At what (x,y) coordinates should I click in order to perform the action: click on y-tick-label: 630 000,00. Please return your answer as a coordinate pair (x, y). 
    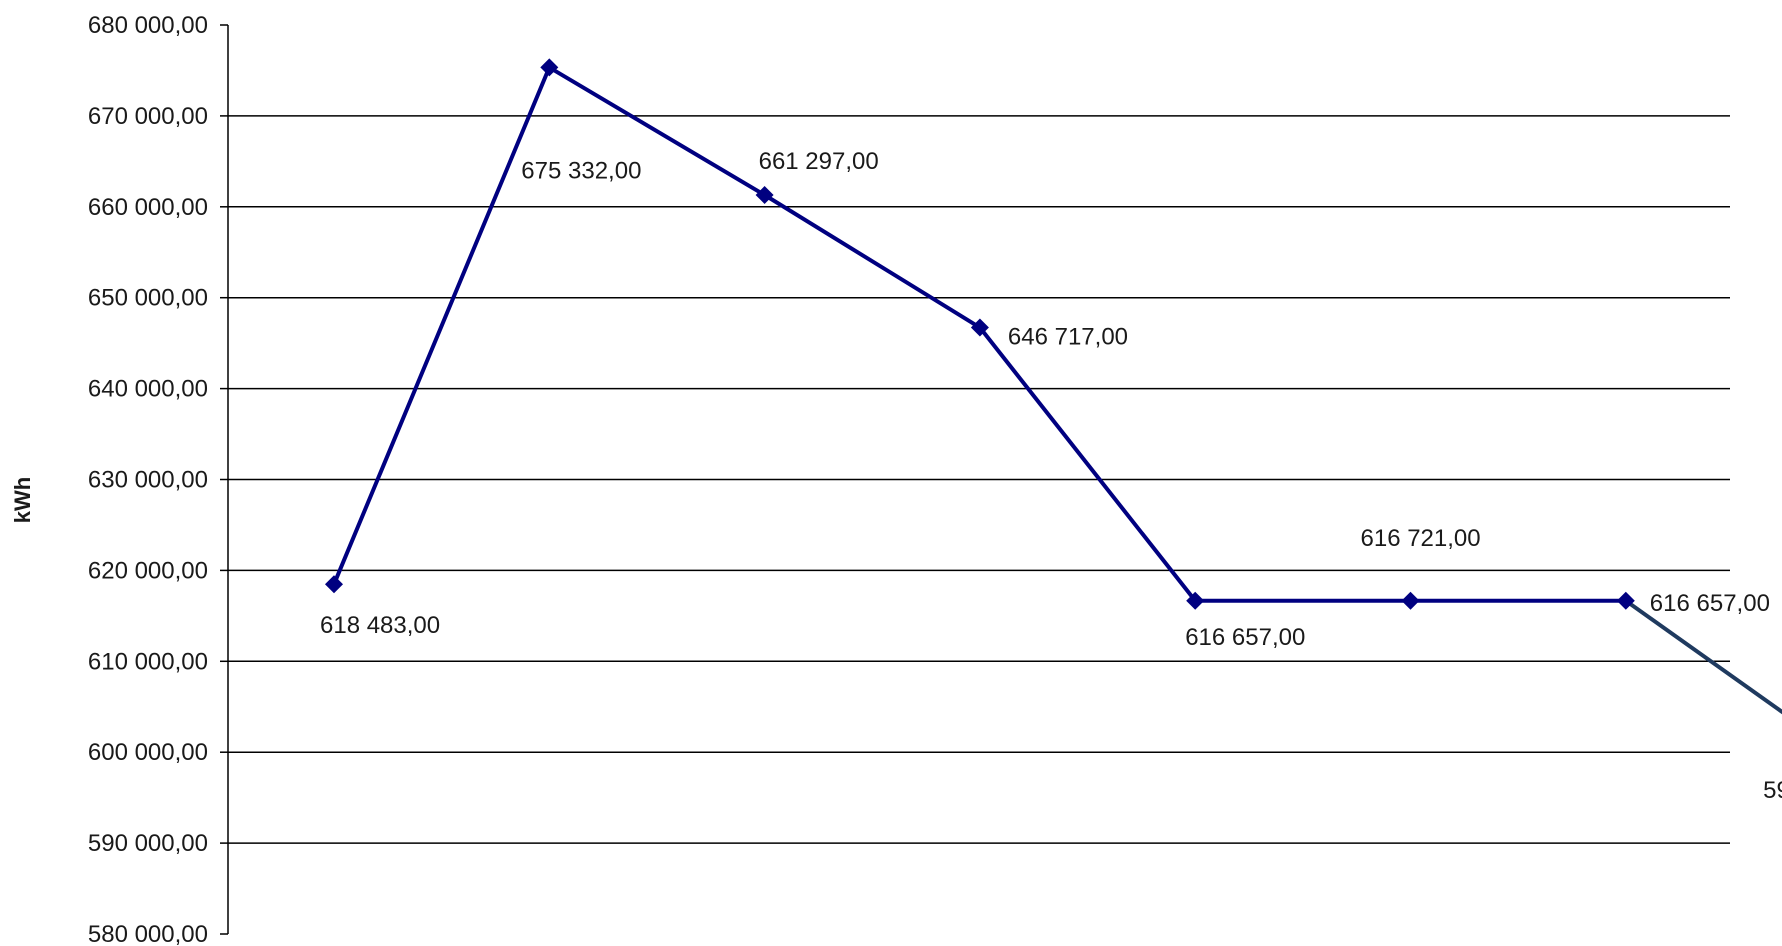
    Looking at the image, I should click on (148, 480).